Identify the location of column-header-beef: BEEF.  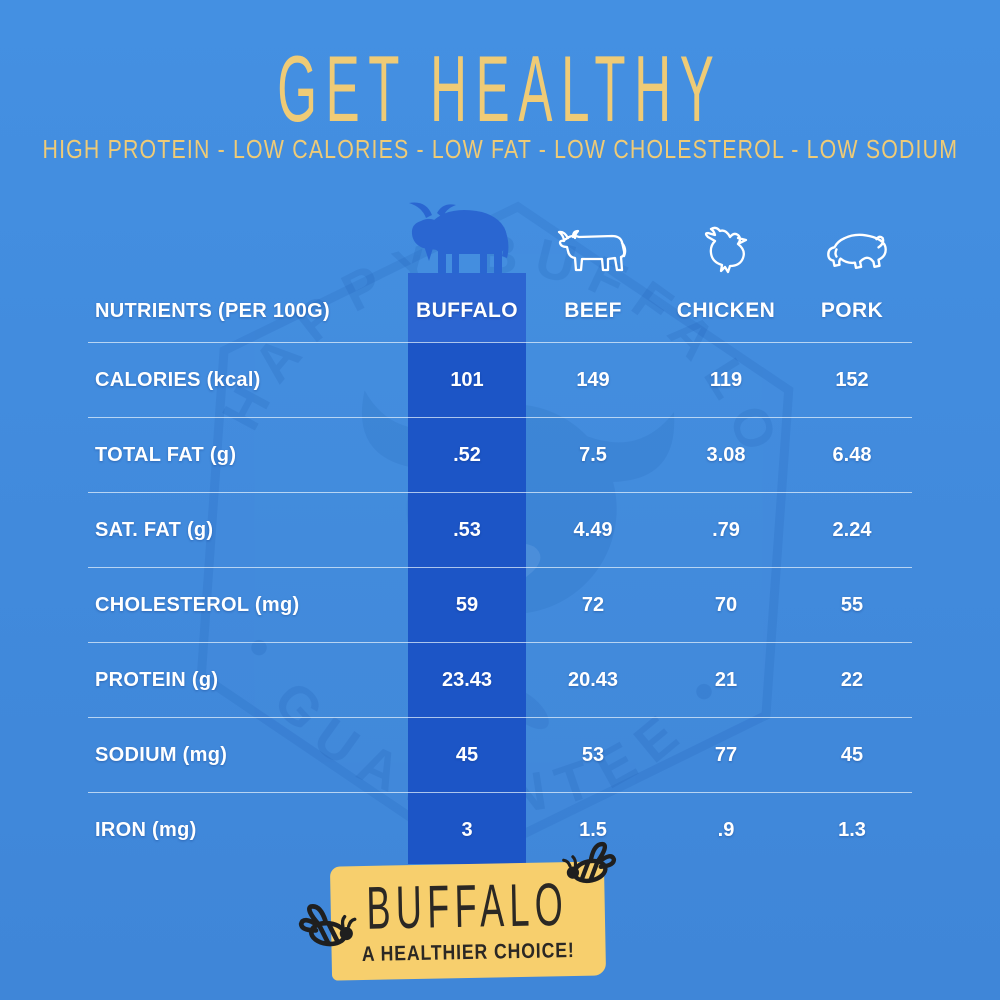
(593, 310).